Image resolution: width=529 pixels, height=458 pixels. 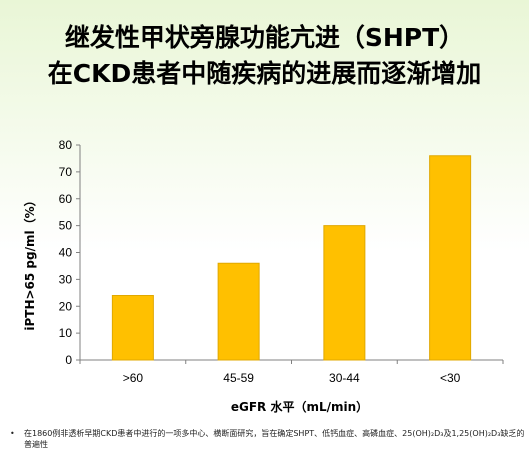 What do you see at coordinates (238, 378) in the screenshot?
I see `x-tick-label: 45-59` at bounding box center [238, 378].